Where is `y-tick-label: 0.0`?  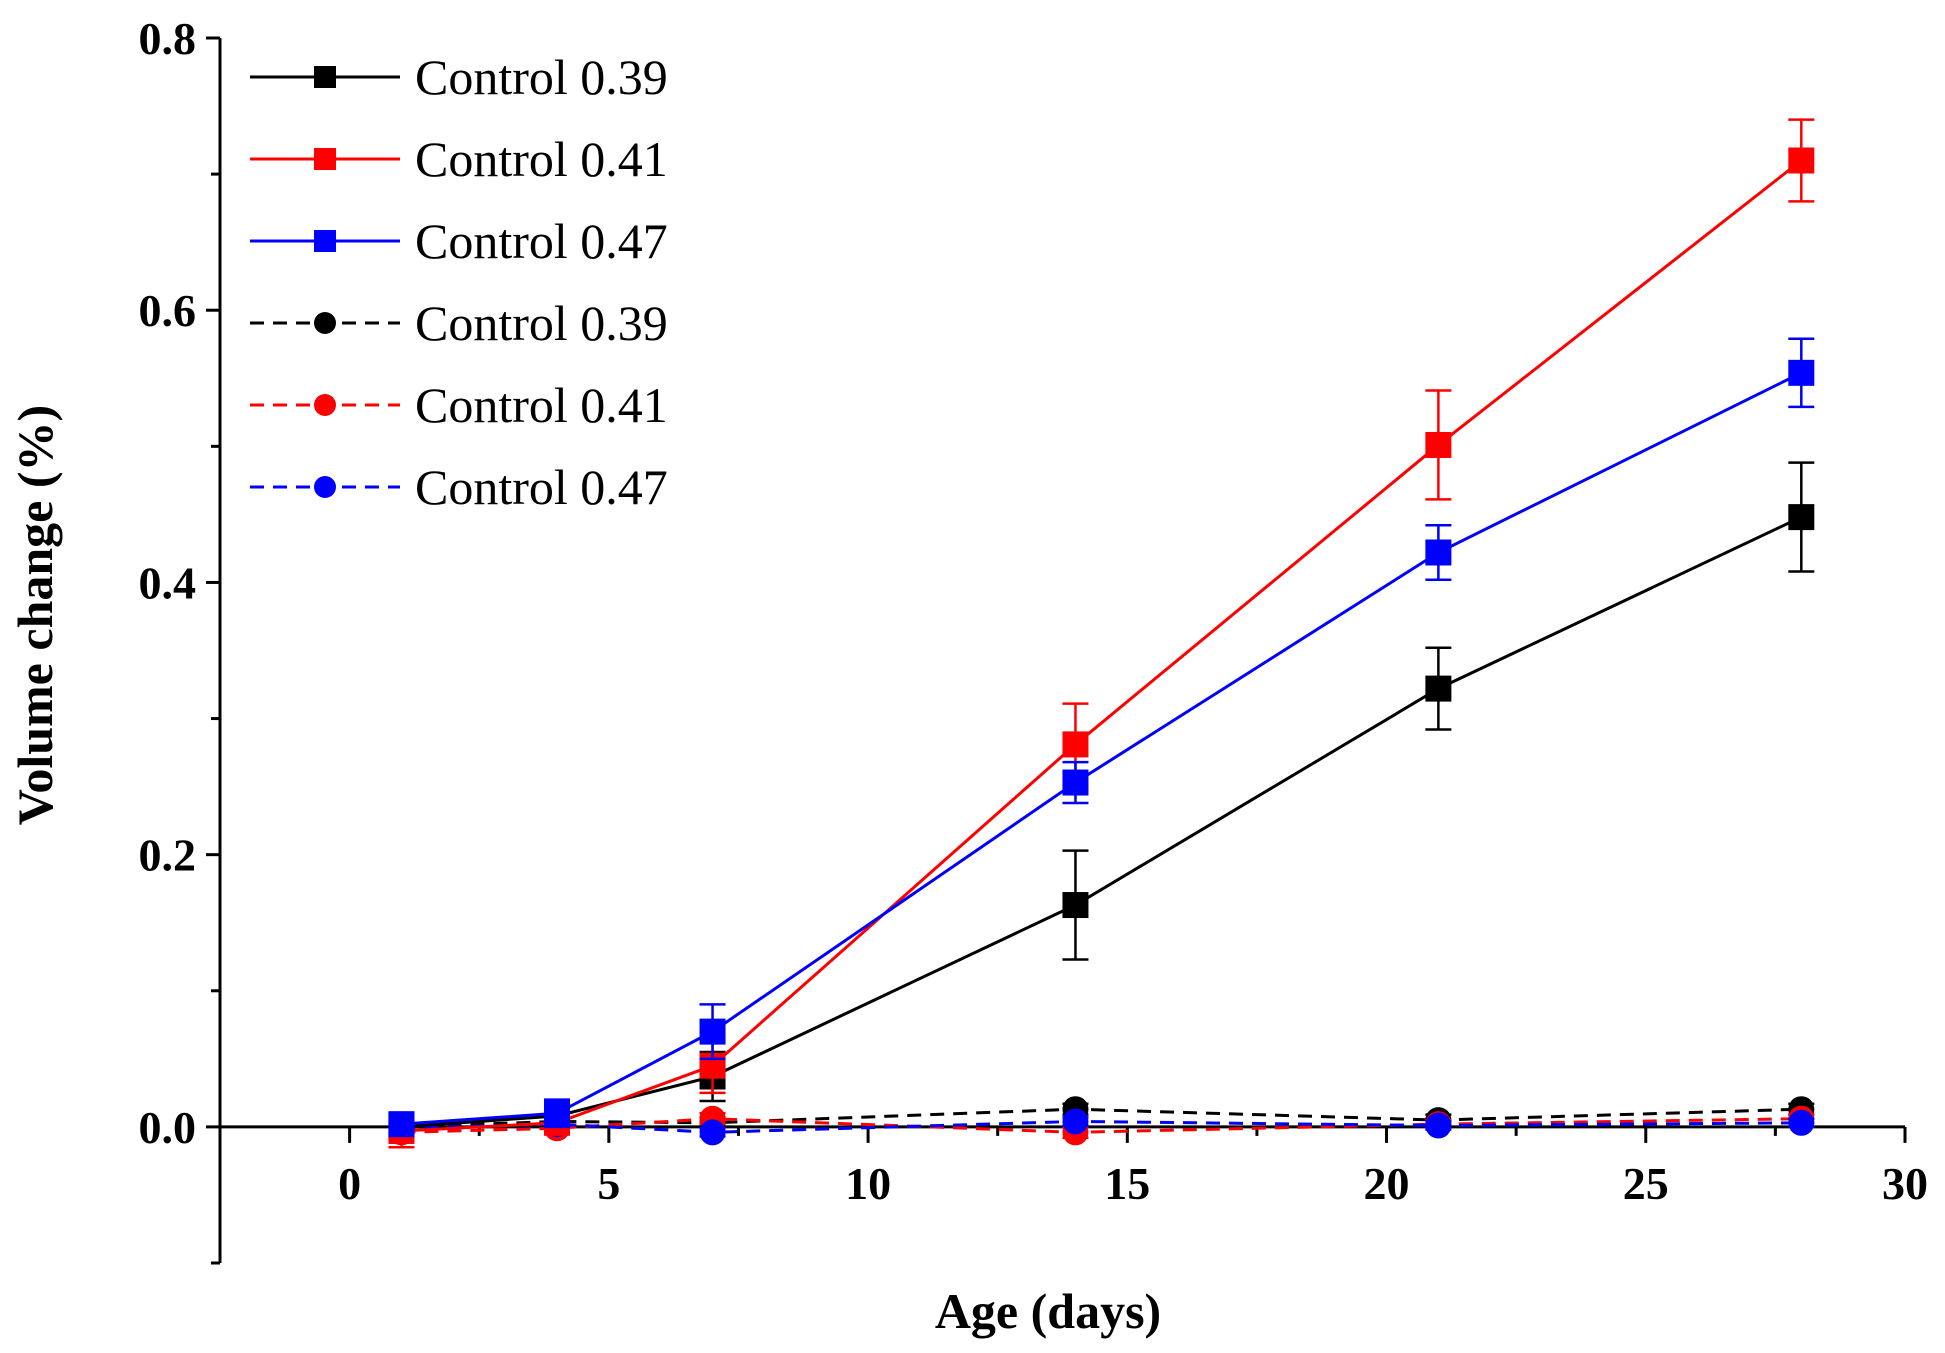 y-tick-label: 0.0 is located at coordinates (168, 1127).